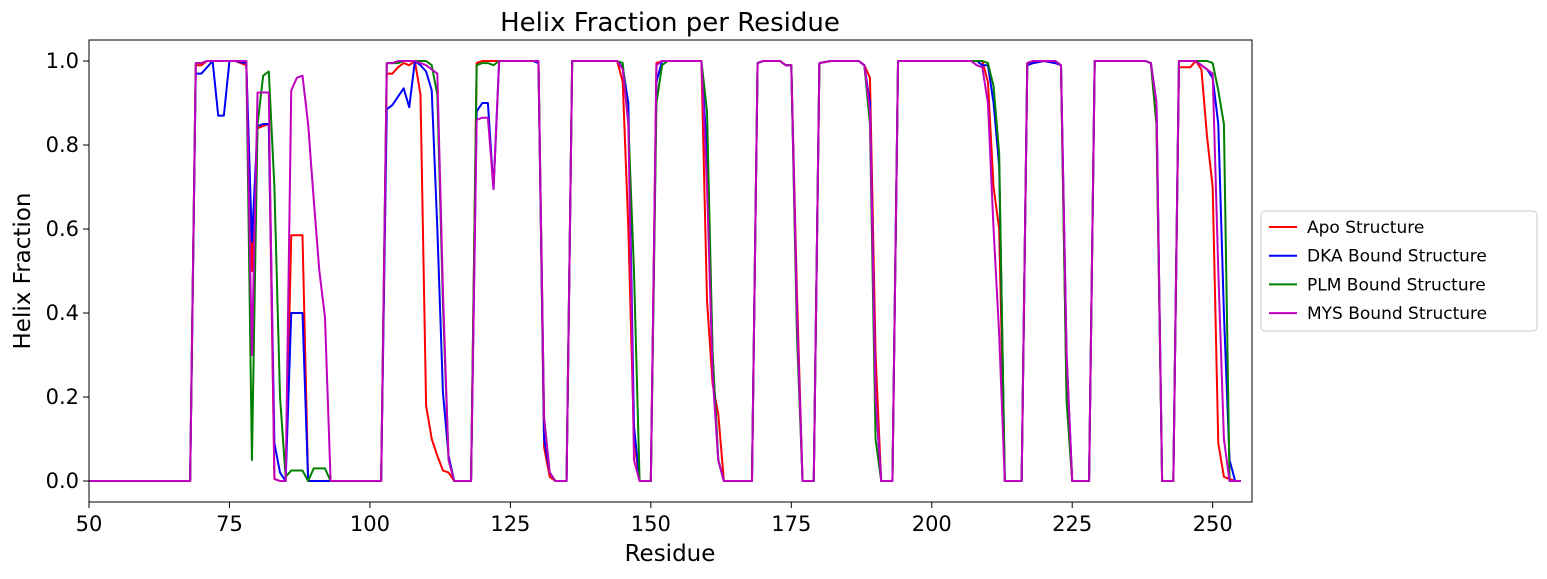 This screenshot has width=1547, height=579. Describe the element at coordinates (510, 524) in the screenshot. I see `x-tick-label: 125` at that location.